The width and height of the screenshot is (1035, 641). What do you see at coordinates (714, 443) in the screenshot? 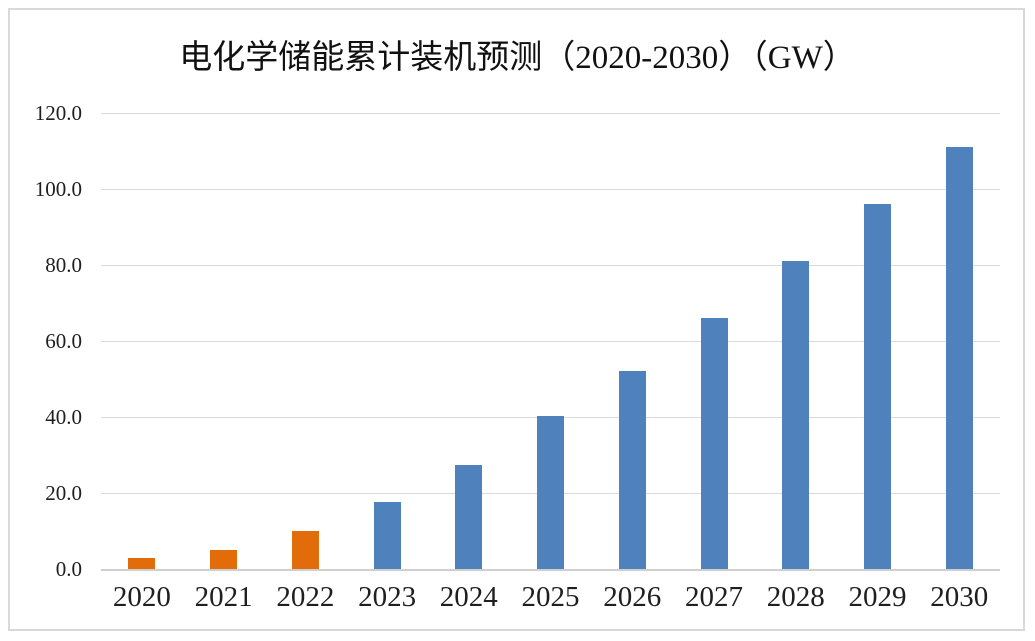
I see `bar-2027` at bounding box center [714, 443].